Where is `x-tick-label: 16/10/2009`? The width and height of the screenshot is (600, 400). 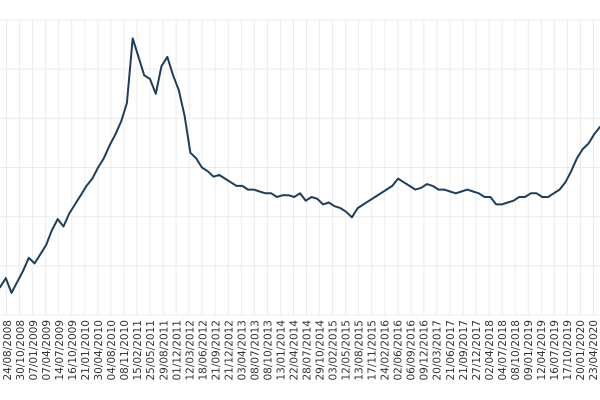 x-tick-label: 16/10/2009 is located at coordinates (73, 350).